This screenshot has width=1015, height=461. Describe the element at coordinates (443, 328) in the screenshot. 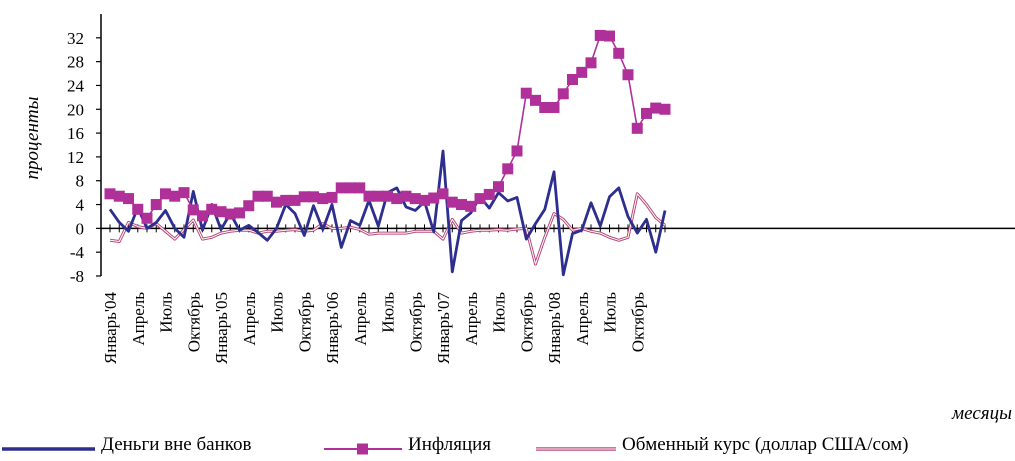

I see `x-tick-label: Январь'07` at that location.